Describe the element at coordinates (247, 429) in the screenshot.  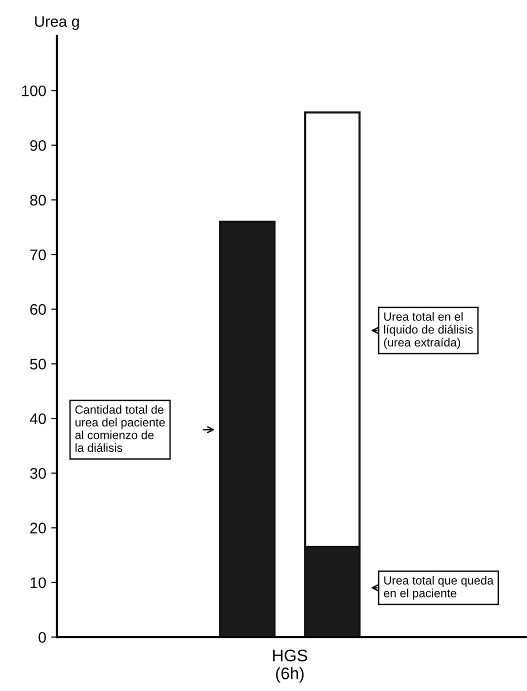
I see `bar` at that location.